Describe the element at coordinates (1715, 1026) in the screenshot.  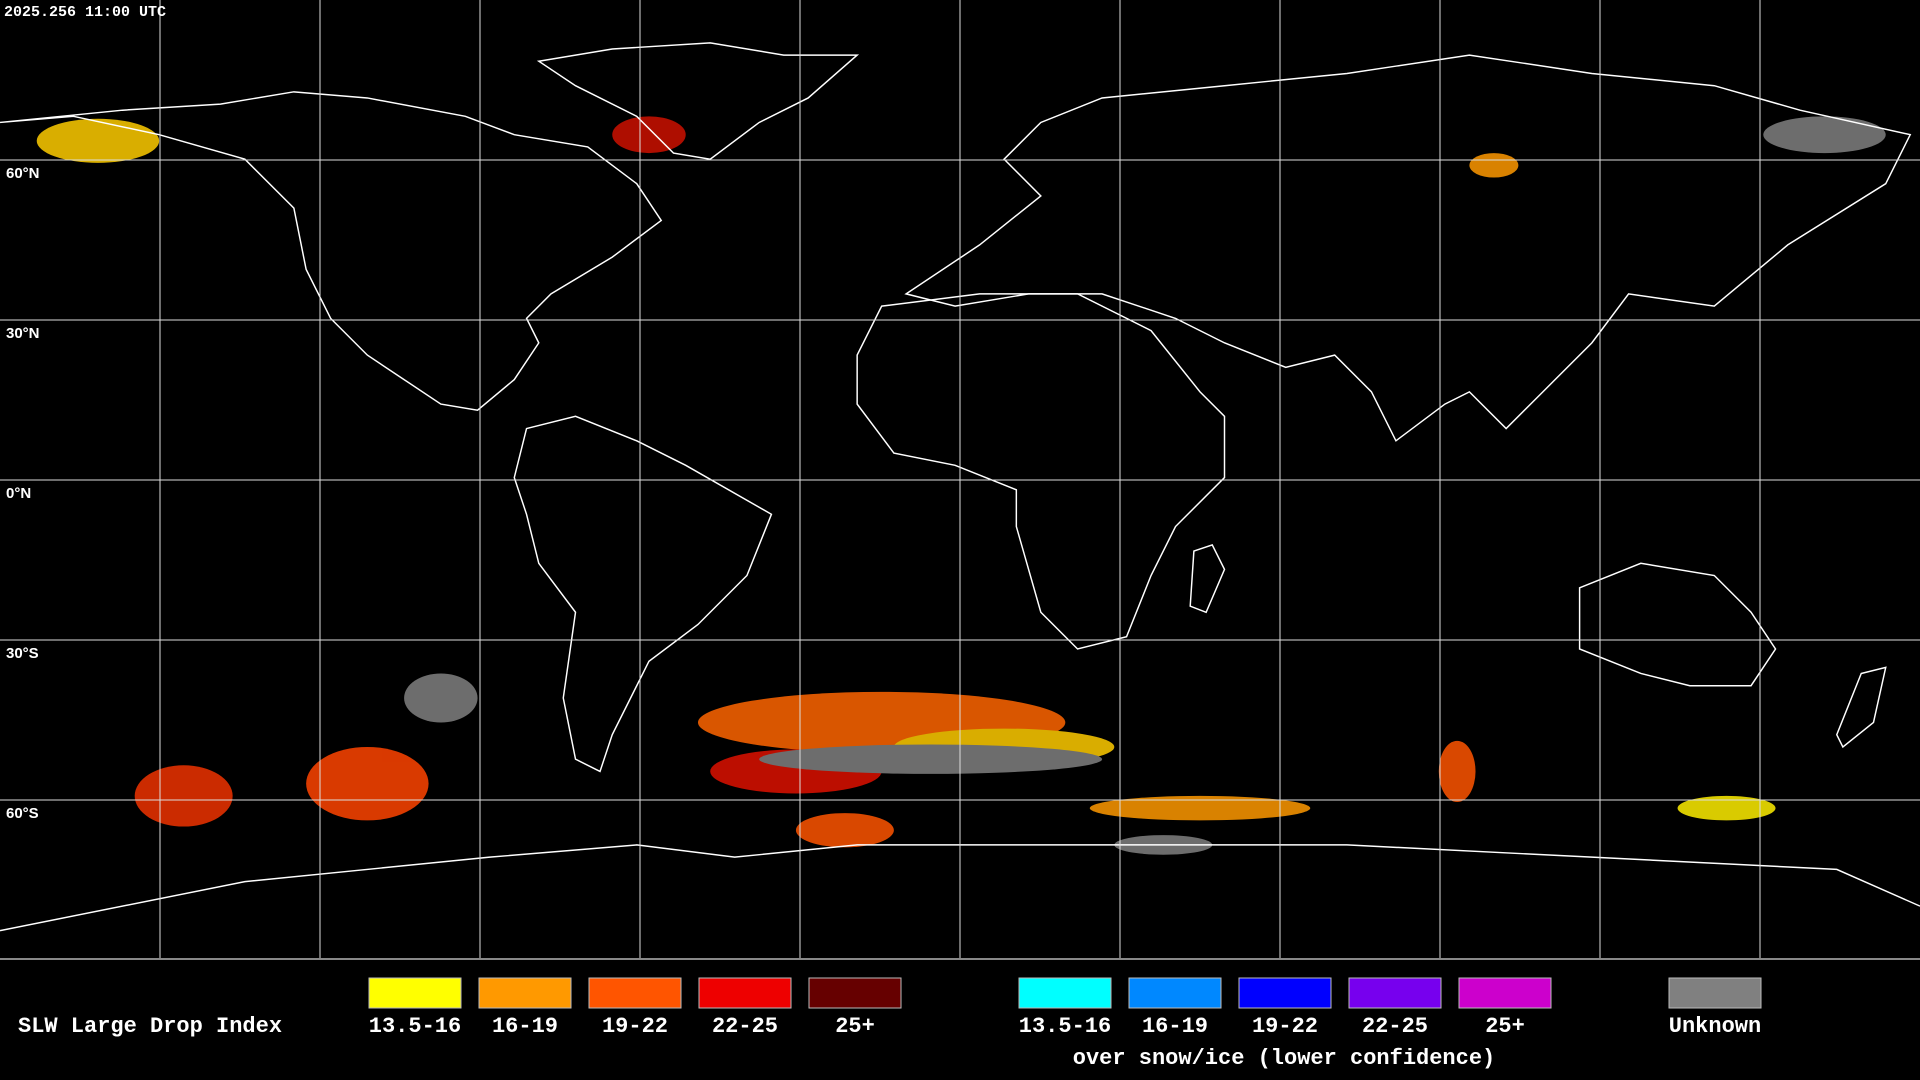
I see `legend-label: Unknown` at that location.